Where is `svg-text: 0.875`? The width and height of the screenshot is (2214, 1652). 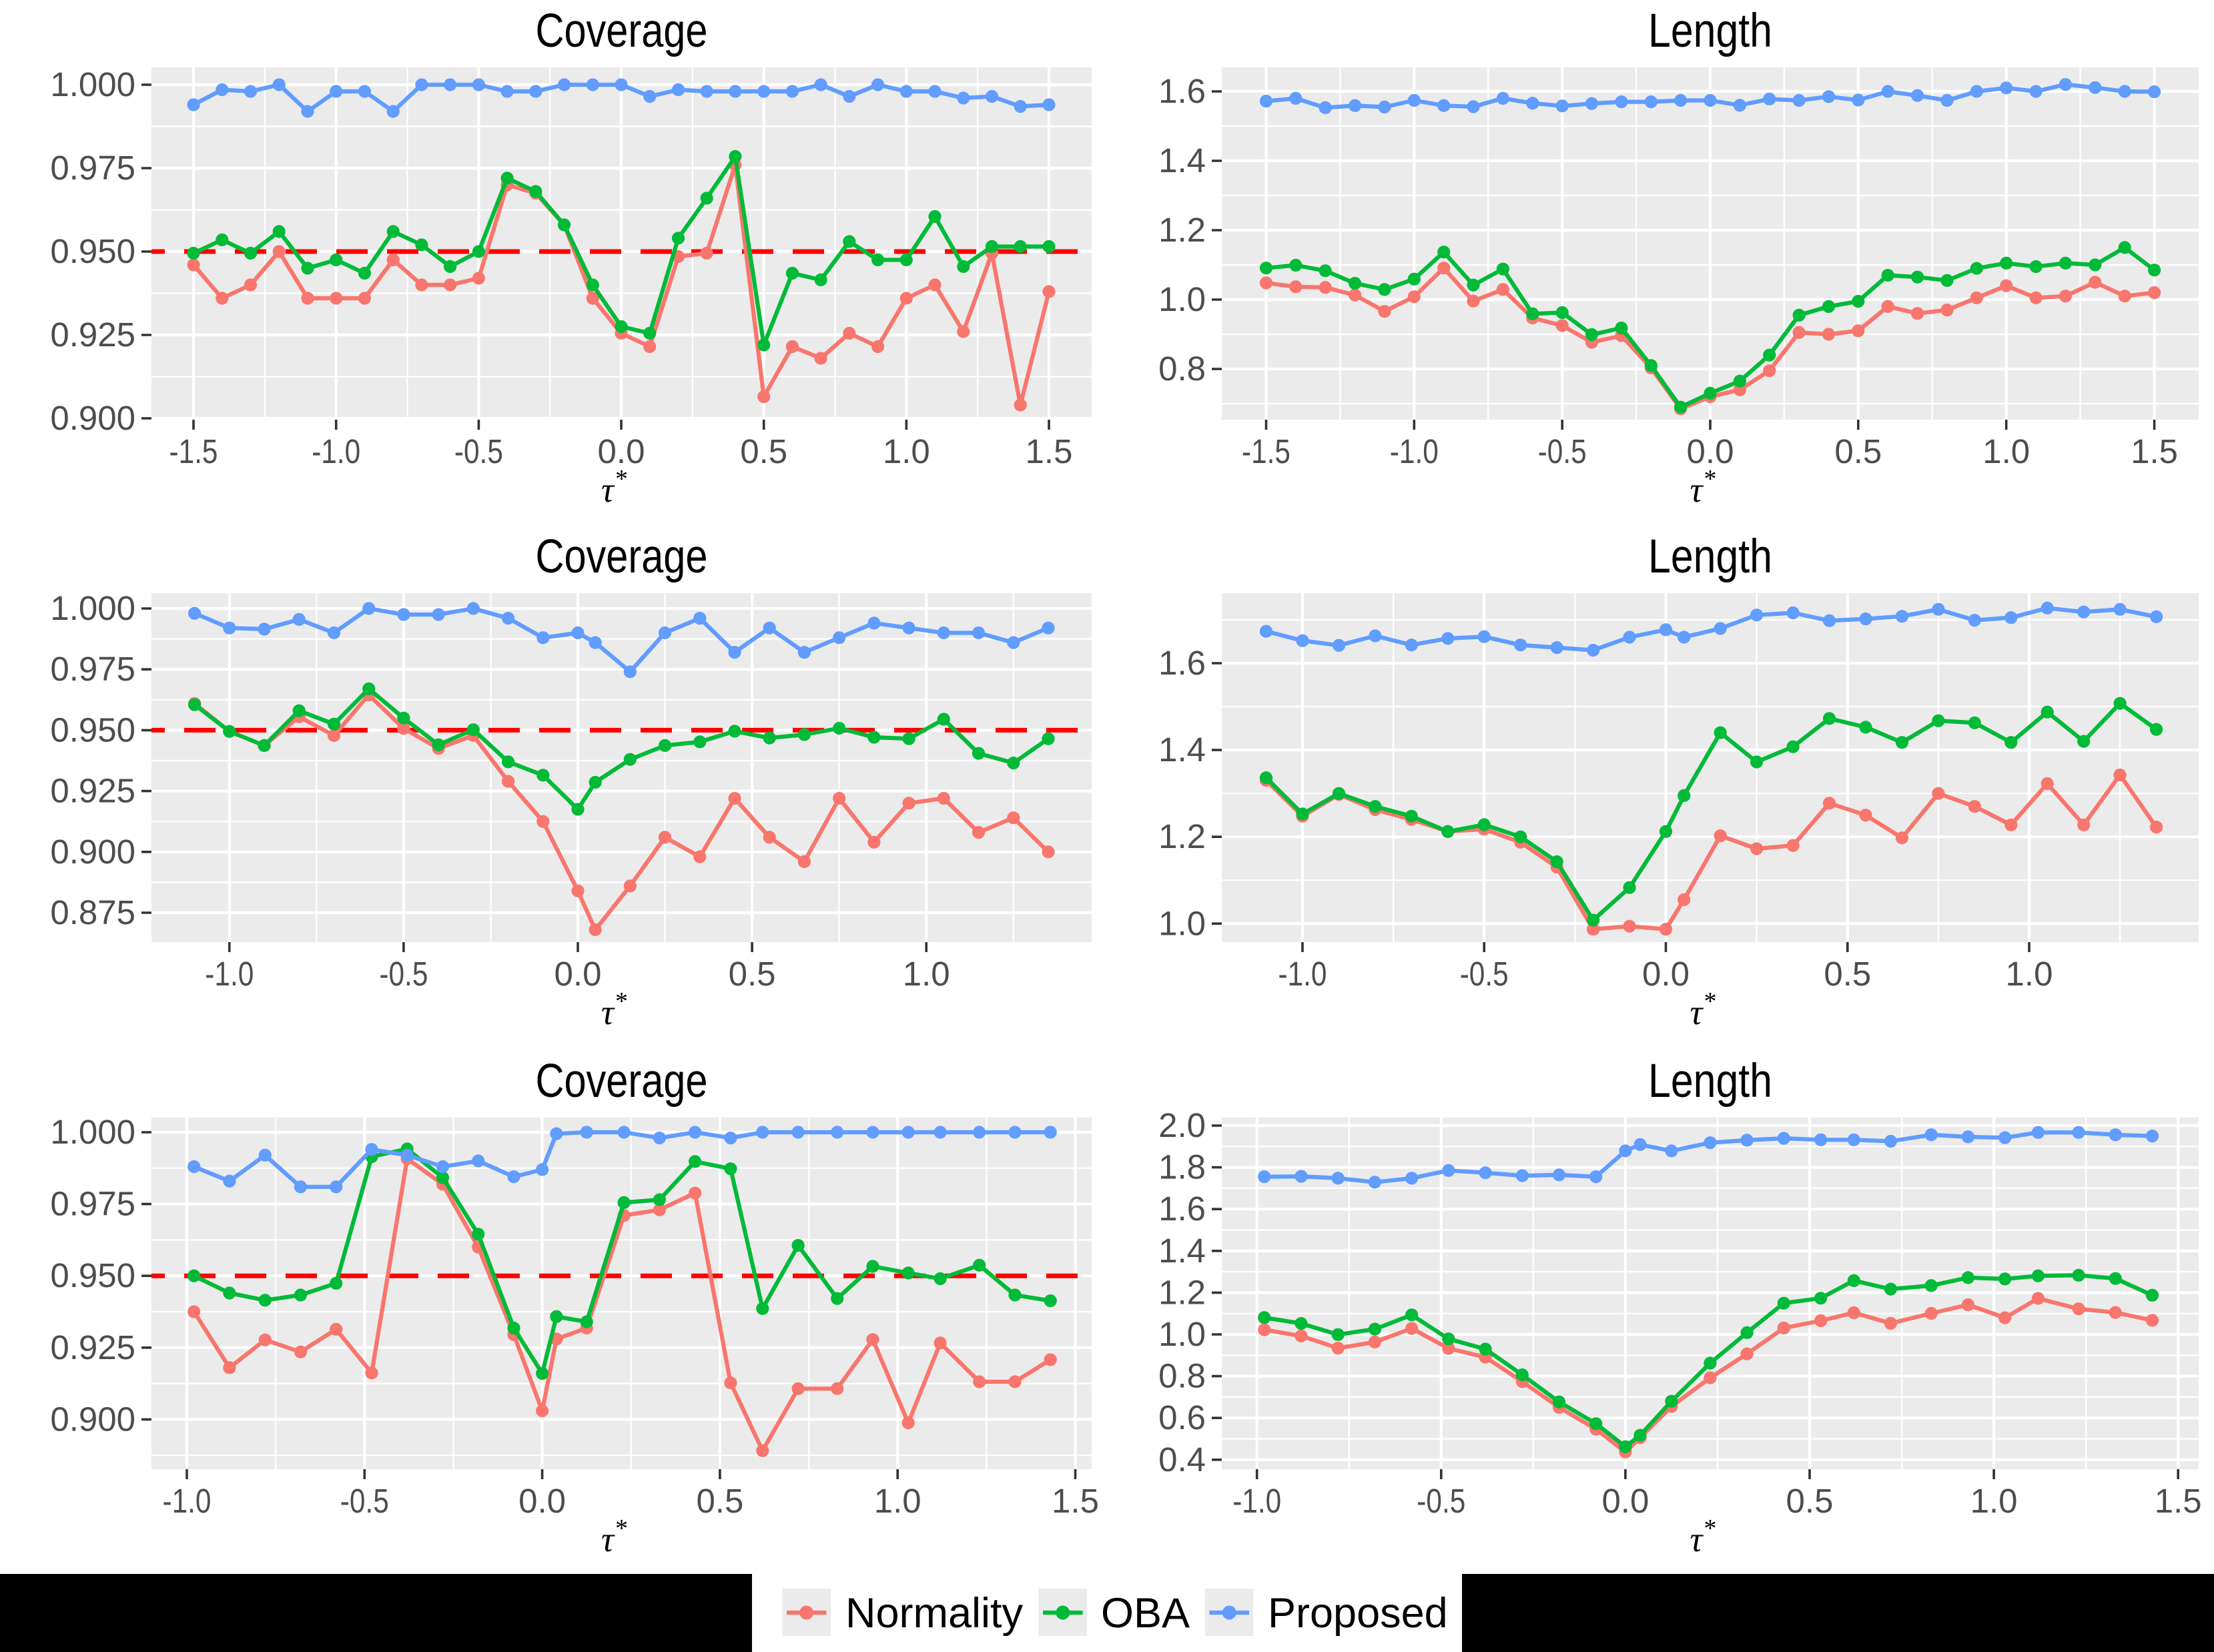 svg-text: 0.875 is located at coordinates (93, 912).